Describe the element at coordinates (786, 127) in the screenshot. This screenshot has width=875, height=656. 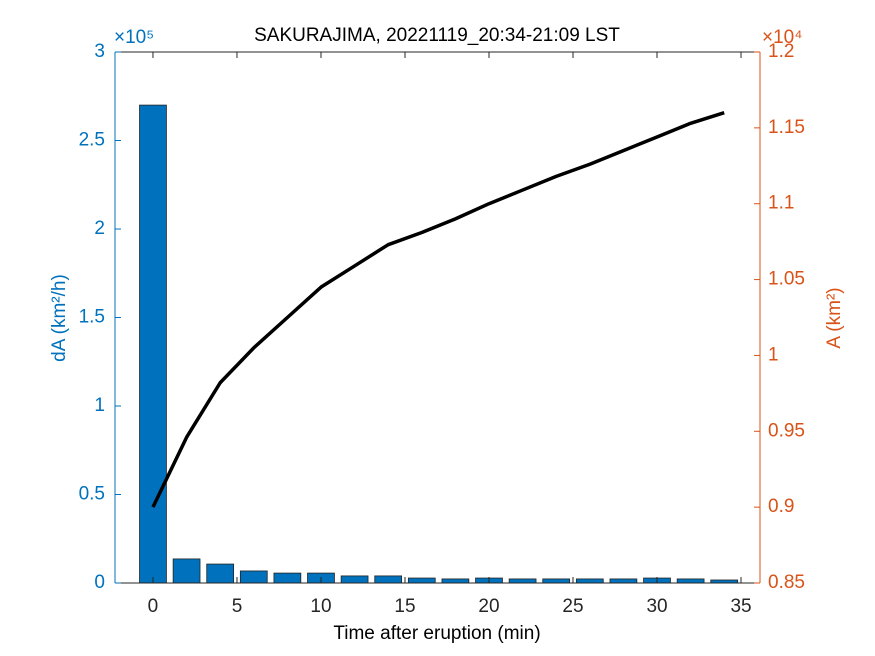
I see `y2-tick-label: 1.15` at that location.